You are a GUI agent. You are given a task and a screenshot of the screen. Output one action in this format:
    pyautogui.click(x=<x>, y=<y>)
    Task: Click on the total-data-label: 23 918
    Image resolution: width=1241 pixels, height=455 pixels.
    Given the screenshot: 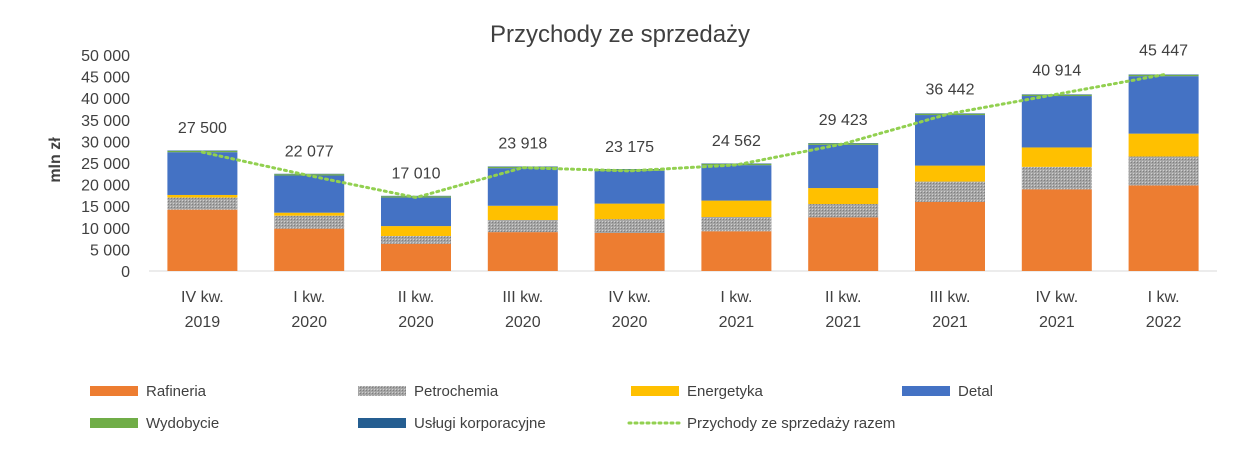 What is the action you would take?
    pyautogui.click(x=522, y=144)
    